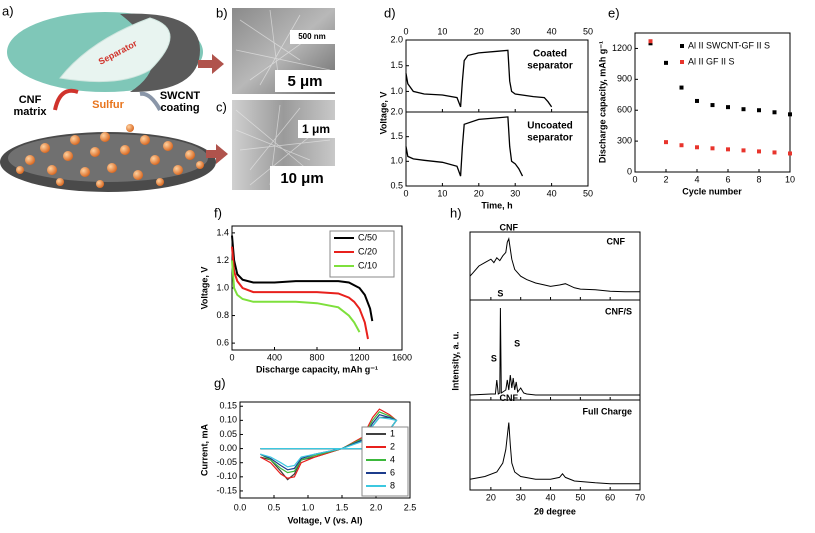  Describe the element at coordinates (367, 265) in the screenshot. I see `legend-label: C/10` at that location.